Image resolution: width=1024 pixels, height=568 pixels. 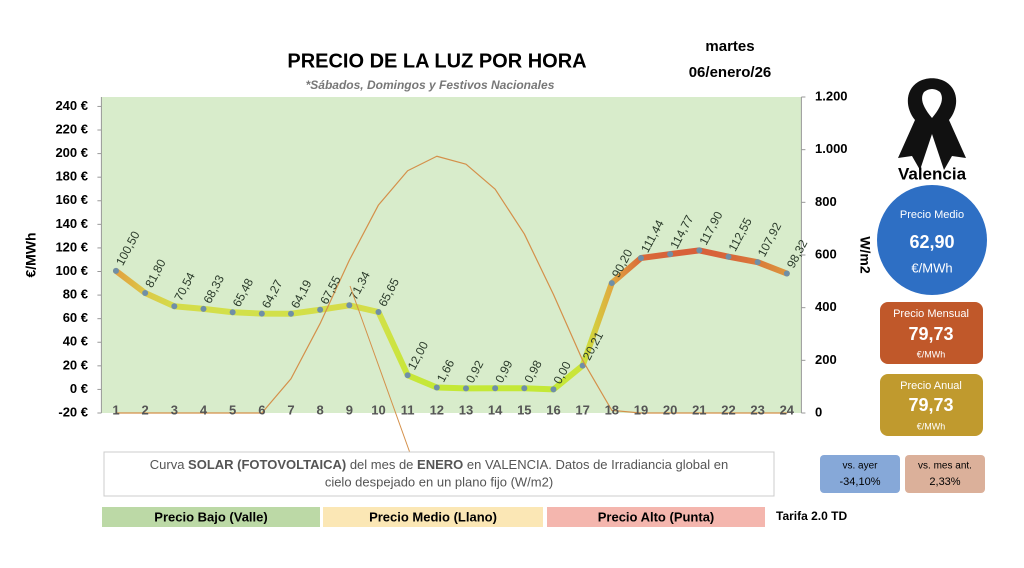 What do you see at coordinates (641, 409) in the screenshot?
I see `x-tick-label: 19` at bounding box center [641, 409].